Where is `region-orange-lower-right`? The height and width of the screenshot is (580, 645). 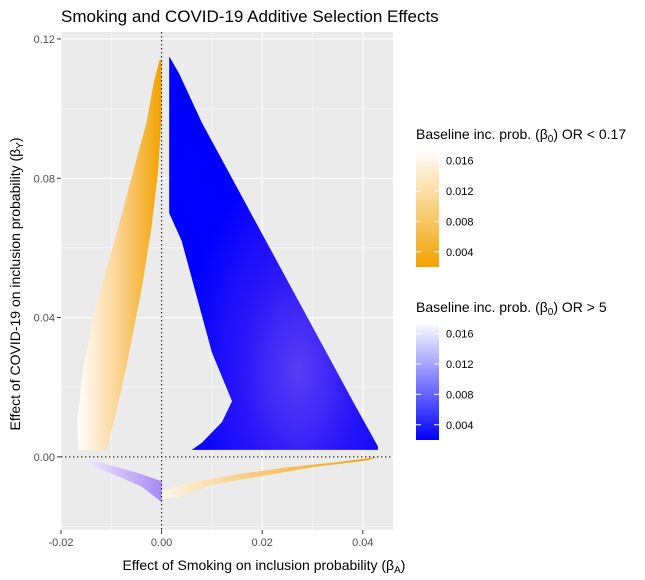
region-orange-lower-right is located at coordinates (269, 477).